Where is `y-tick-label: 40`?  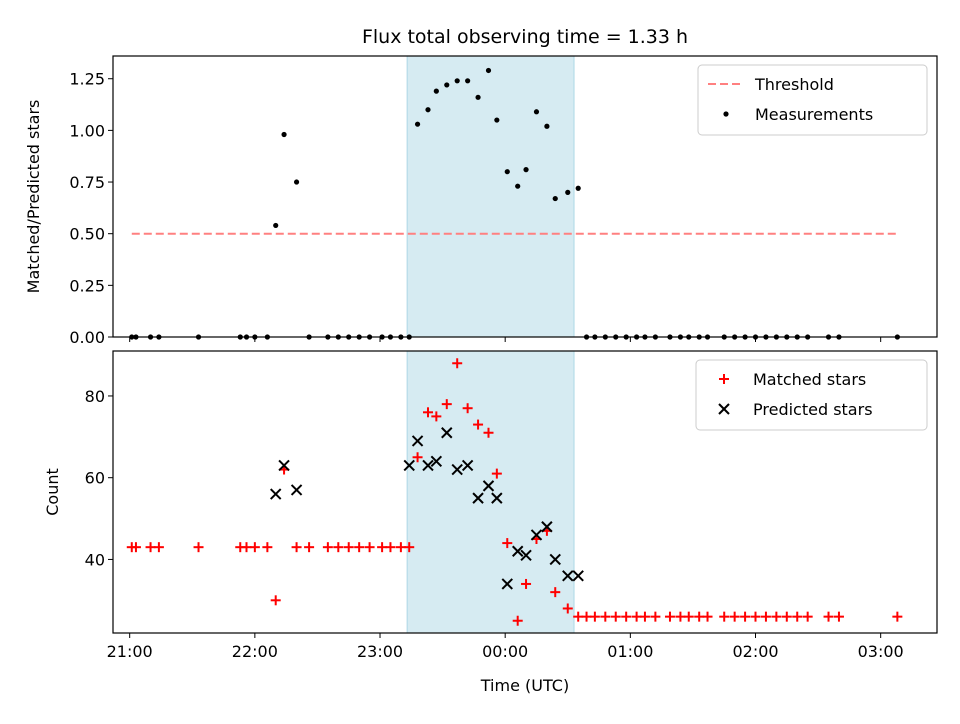
y-tick-label: 40 is located at coordinates (95, 559).